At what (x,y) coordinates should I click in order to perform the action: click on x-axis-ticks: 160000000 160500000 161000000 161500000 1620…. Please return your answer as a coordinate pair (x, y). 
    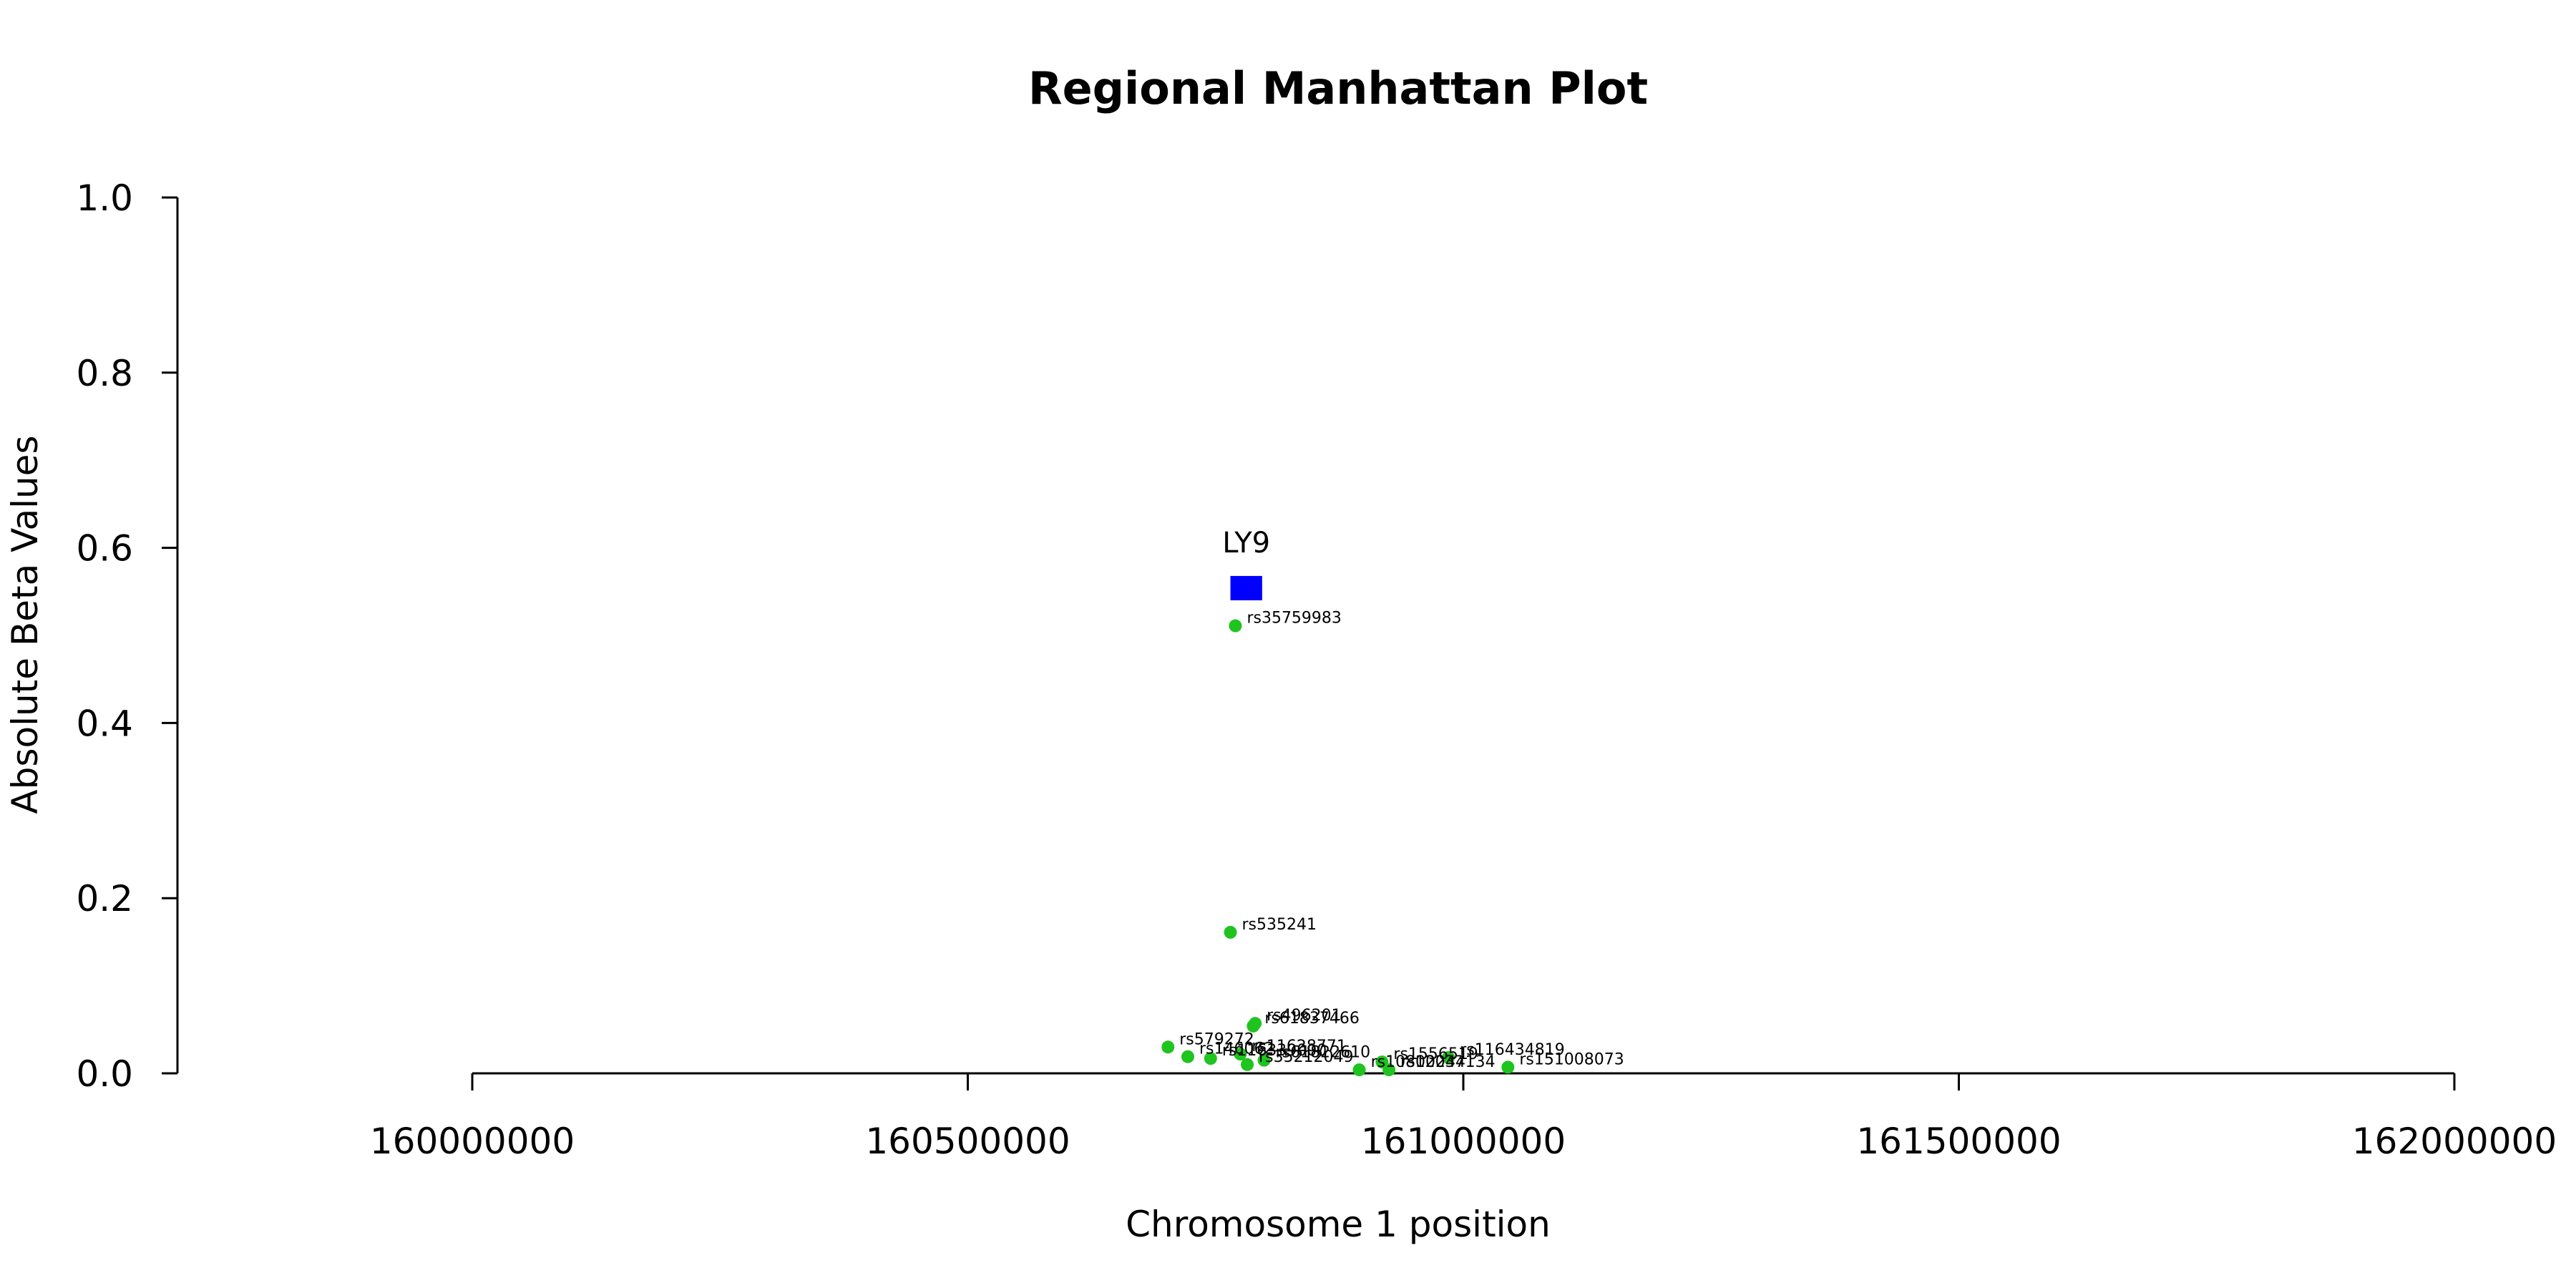
    Looking at the image, I should click on (1463, 1117).